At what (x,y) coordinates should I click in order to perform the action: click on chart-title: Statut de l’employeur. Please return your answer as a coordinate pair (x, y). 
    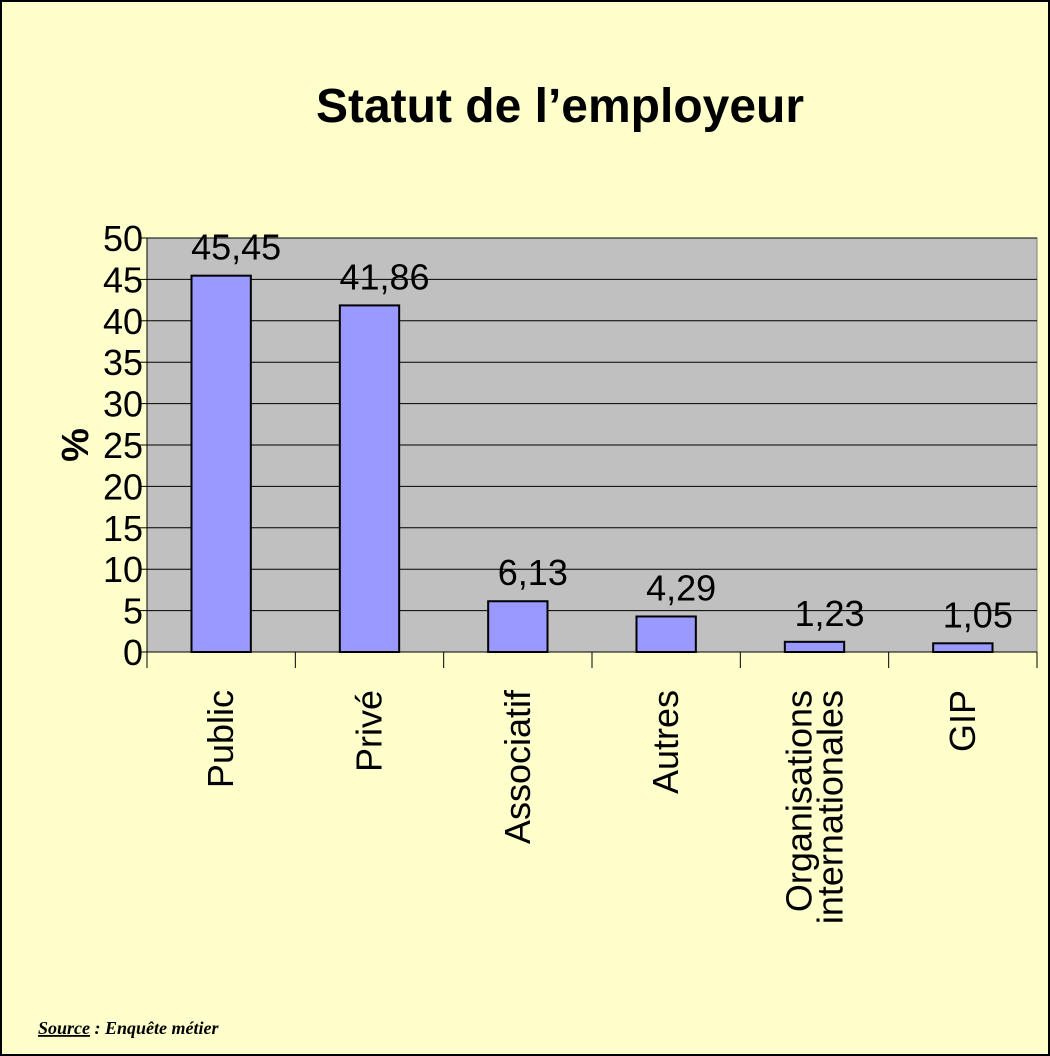
    Looking at the image, I should click on (560, 106).